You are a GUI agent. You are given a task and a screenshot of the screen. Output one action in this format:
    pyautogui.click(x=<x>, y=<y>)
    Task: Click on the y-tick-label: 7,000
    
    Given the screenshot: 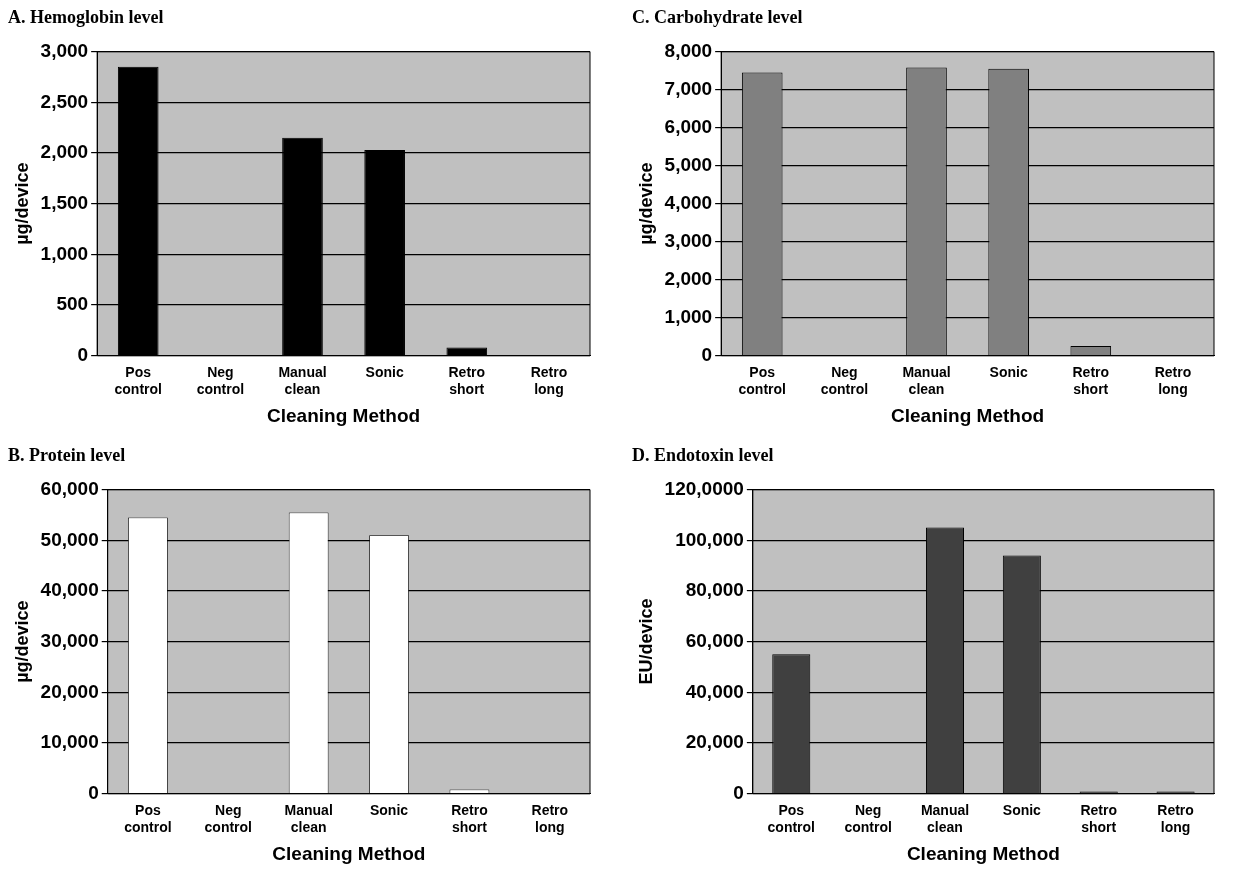 What is the action you would take?
    pyautogui.click(x=688, y=88)
    